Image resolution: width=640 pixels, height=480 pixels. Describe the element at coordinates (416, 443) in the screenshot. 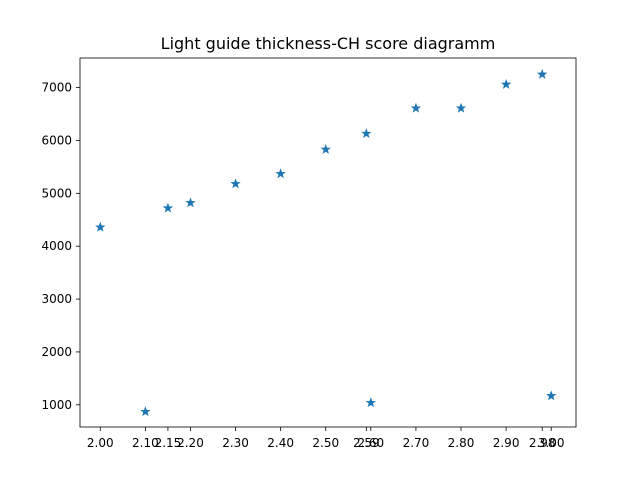

I see `x-tick-label: 2.70` at that location.